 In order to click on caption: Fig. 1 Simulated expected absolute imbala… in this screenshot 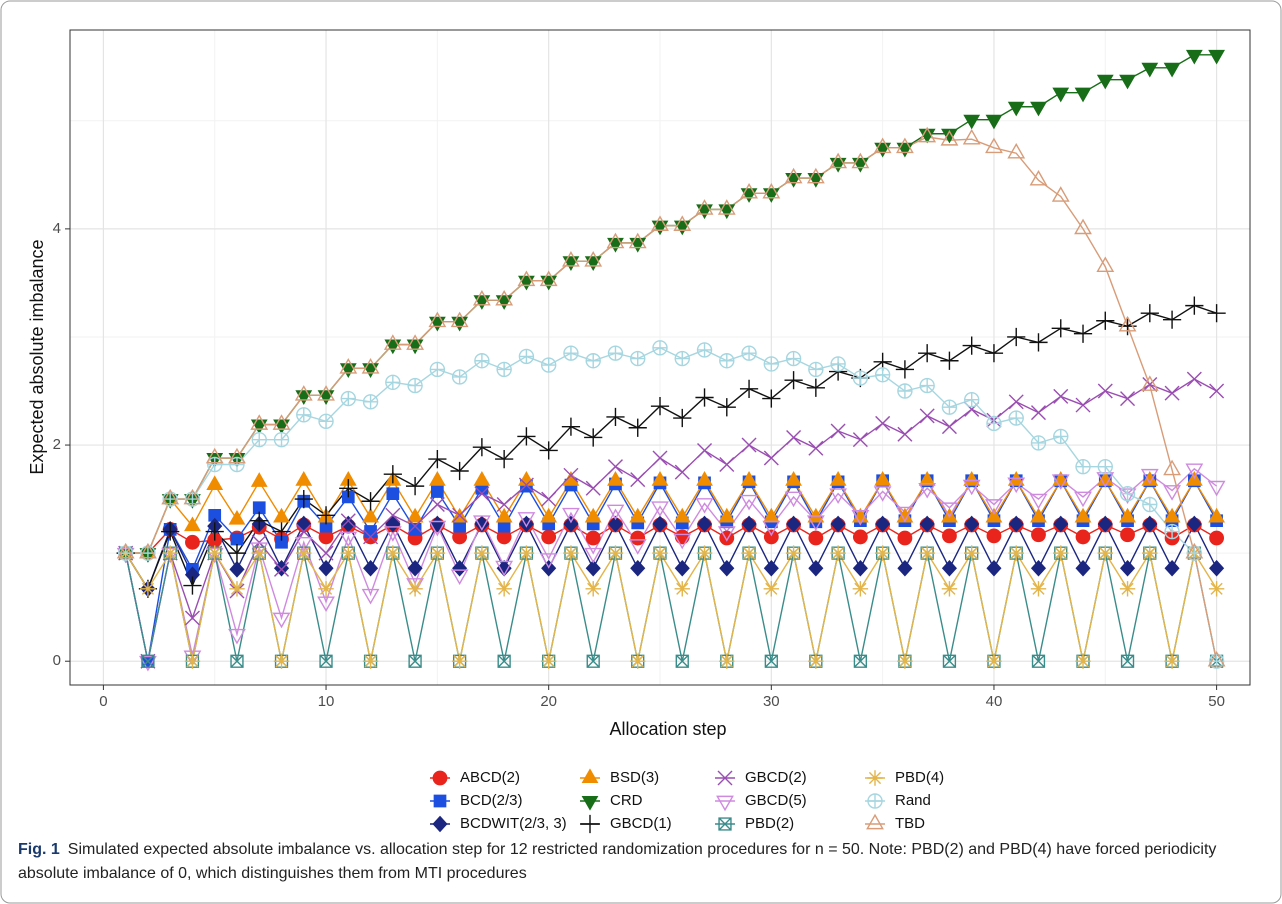, I will do `click(643, 862)`.